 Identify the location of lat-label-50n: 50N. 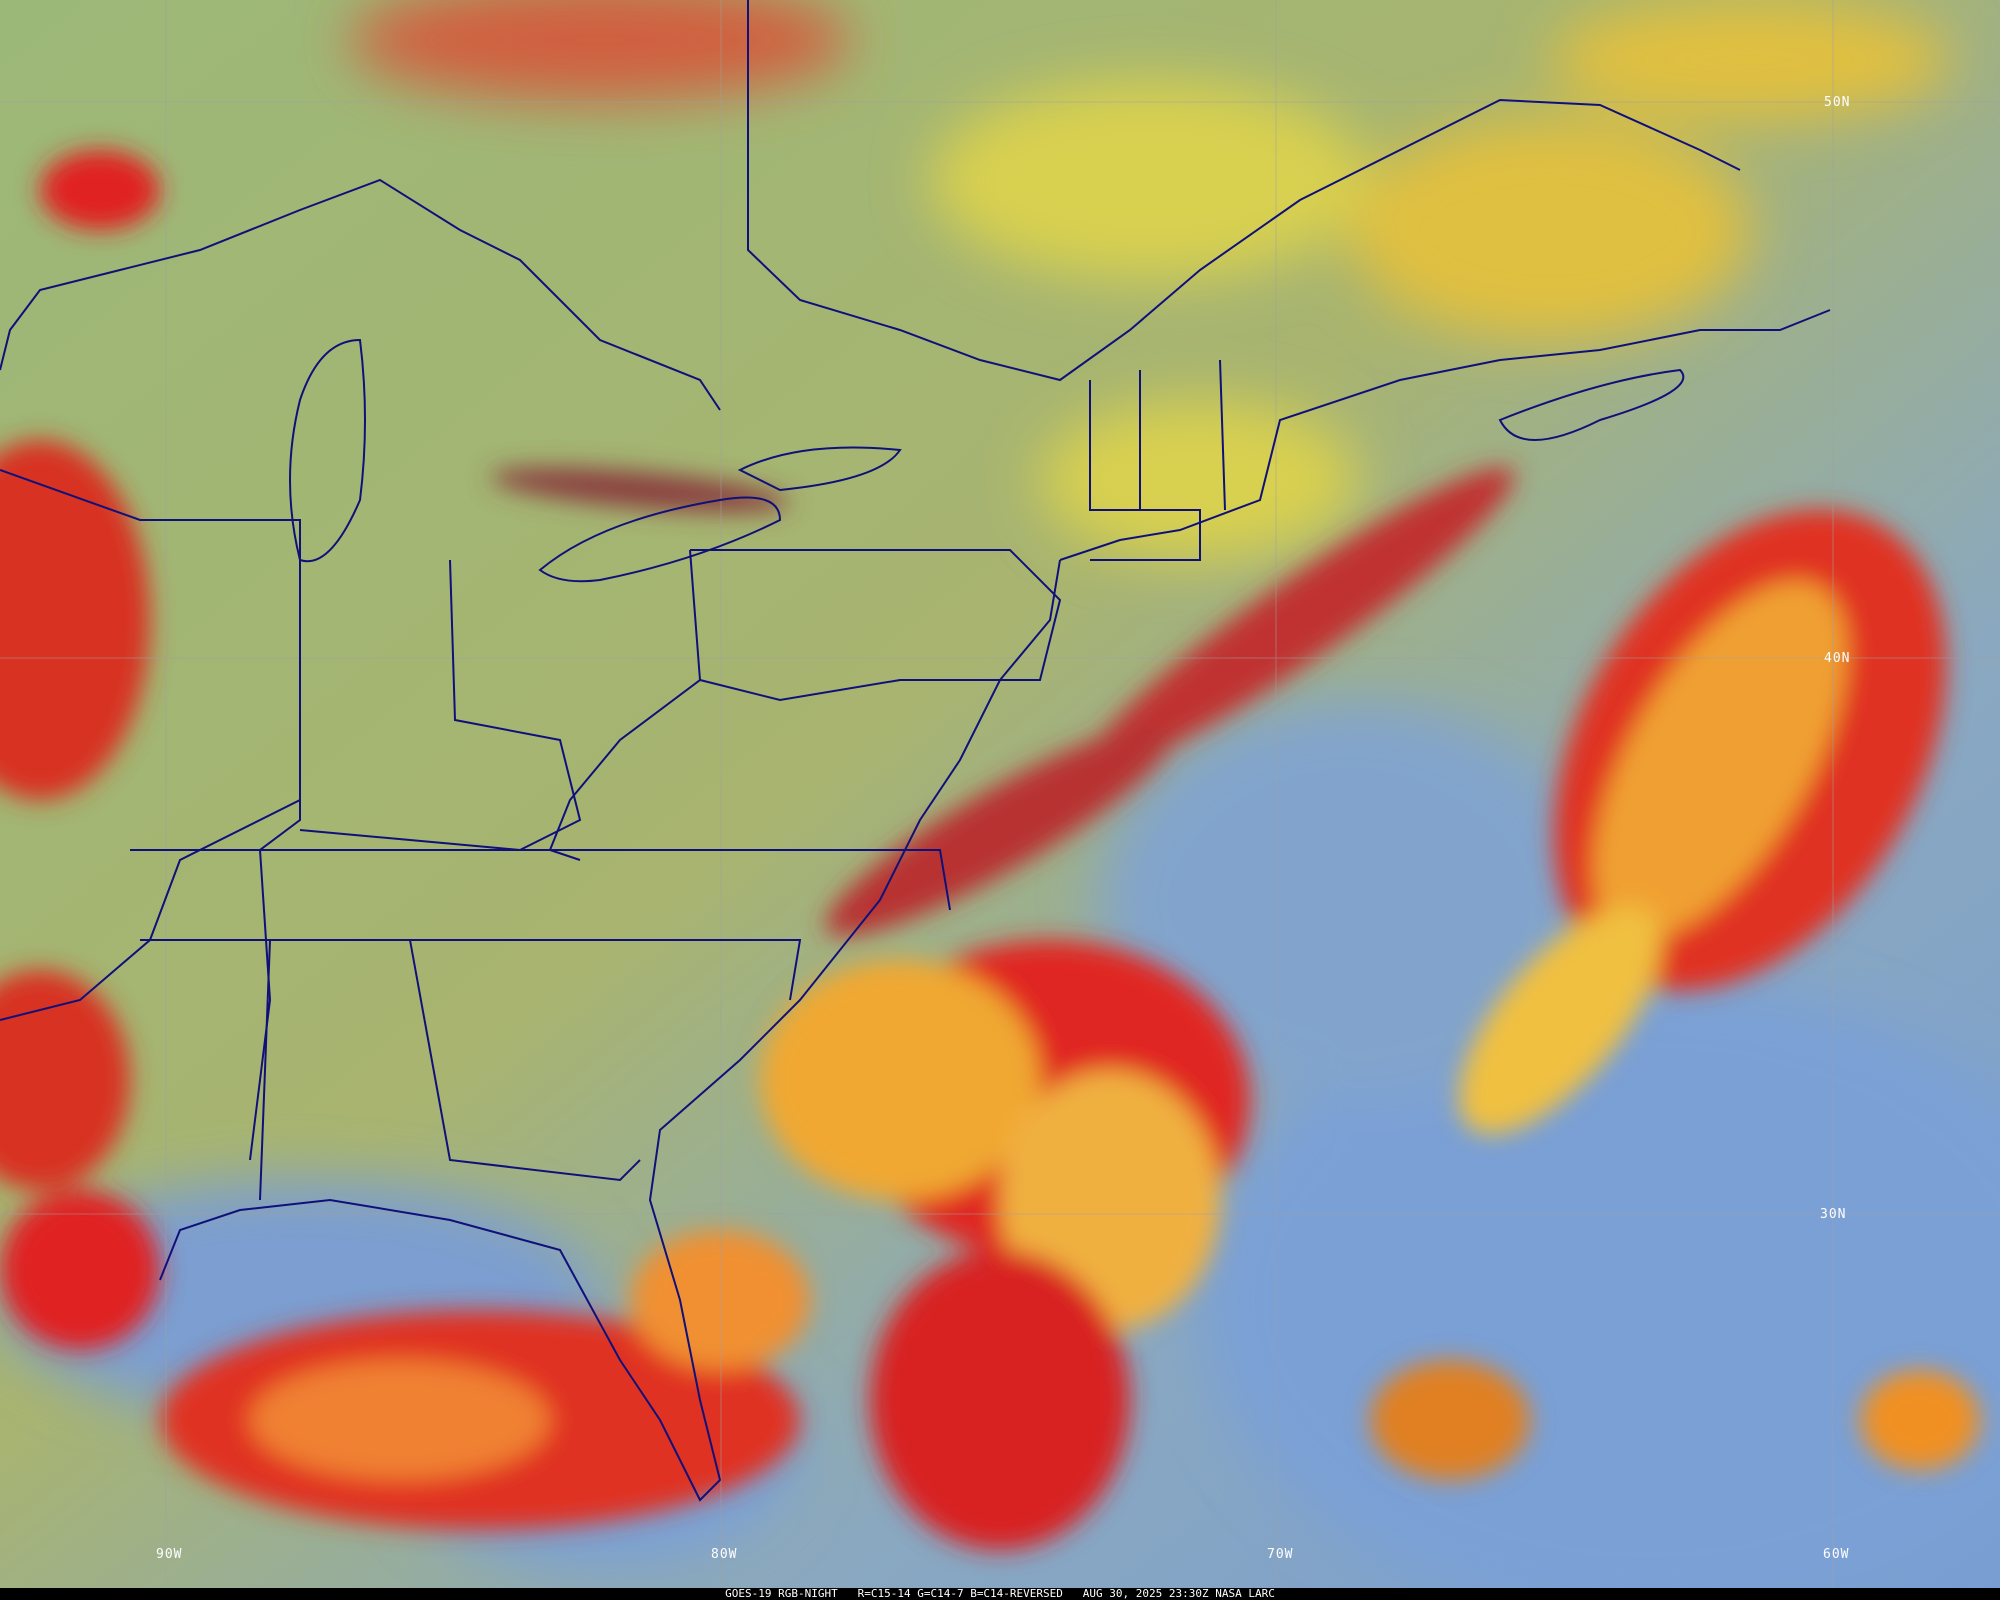
(1837, 102).